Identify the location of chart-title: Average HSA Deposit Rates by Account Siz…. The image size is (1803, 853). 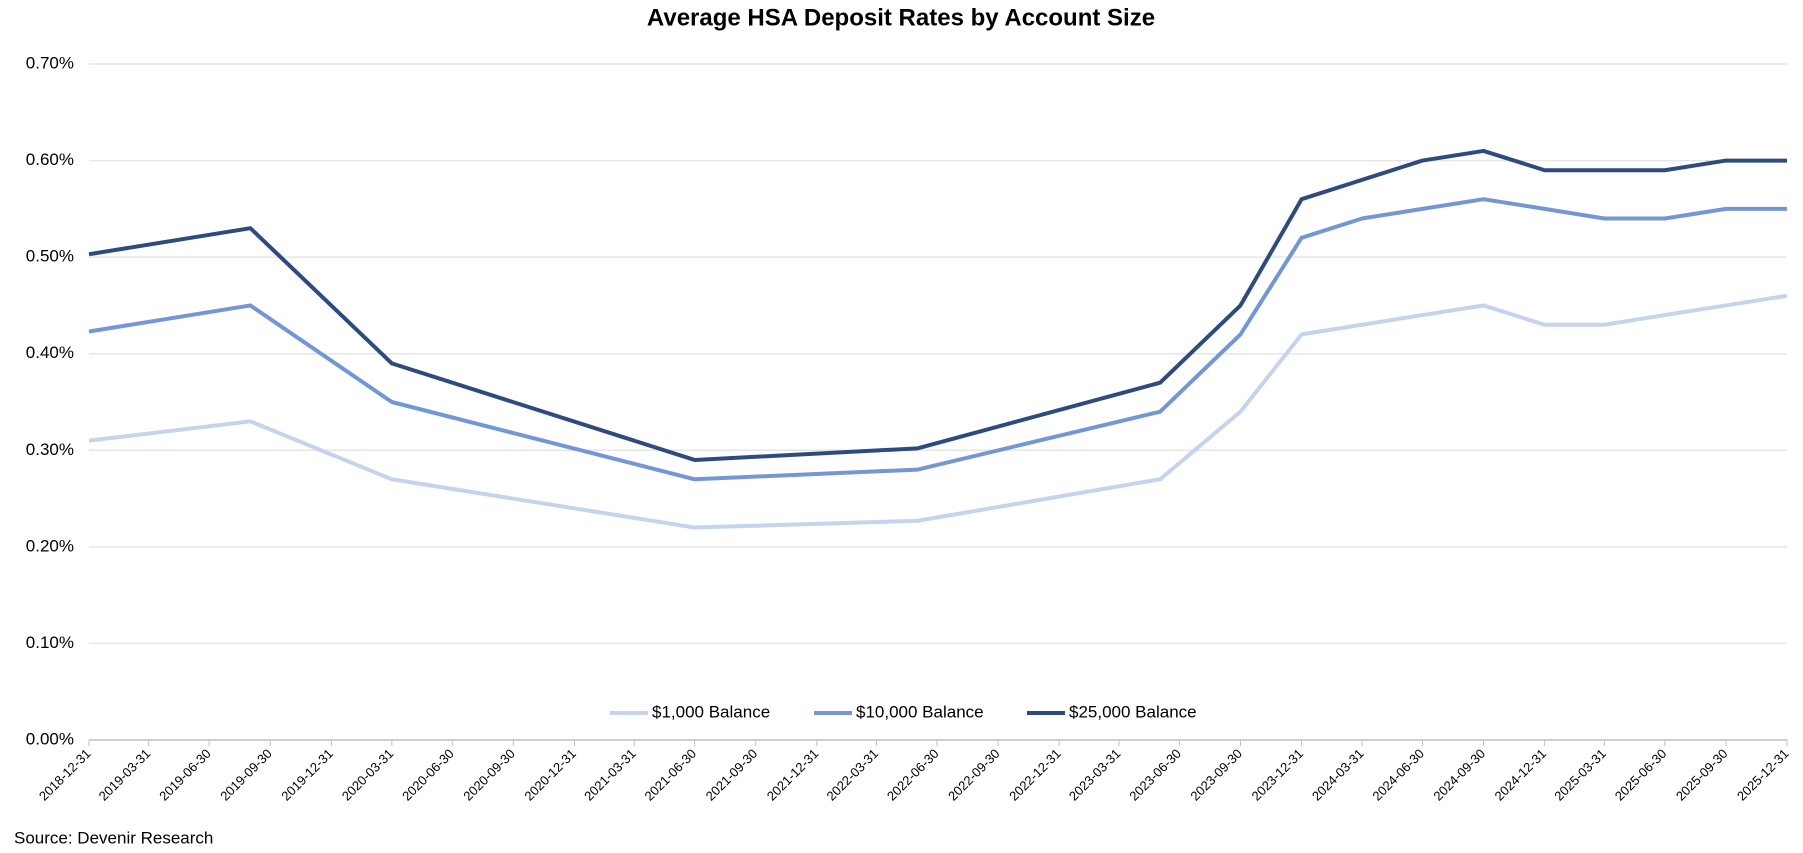
(901, 17).